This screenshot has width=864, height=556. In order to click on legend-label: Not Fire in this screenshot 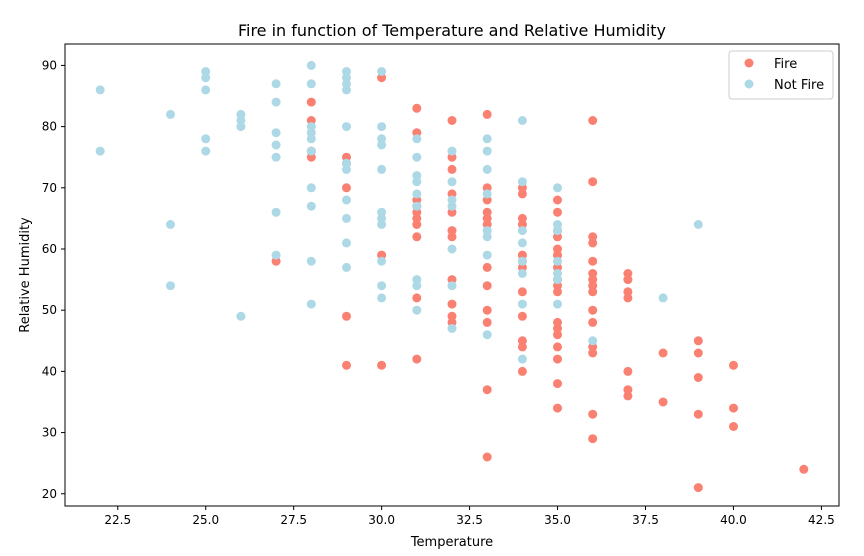, I will do `click(799, 85)`.